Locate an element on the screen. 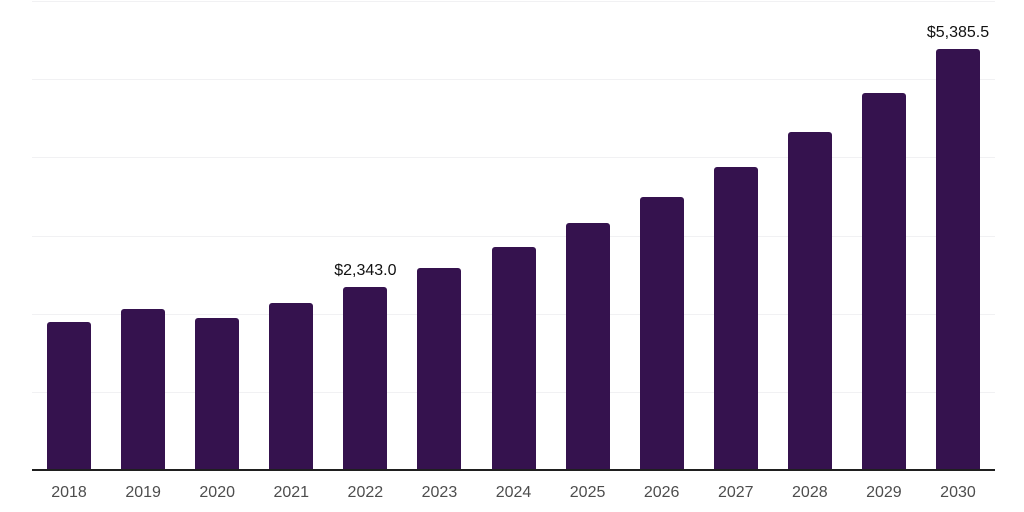 This screenshot has width=1024, height=512. bar-column-2025 is located at coordinates (588, 235).